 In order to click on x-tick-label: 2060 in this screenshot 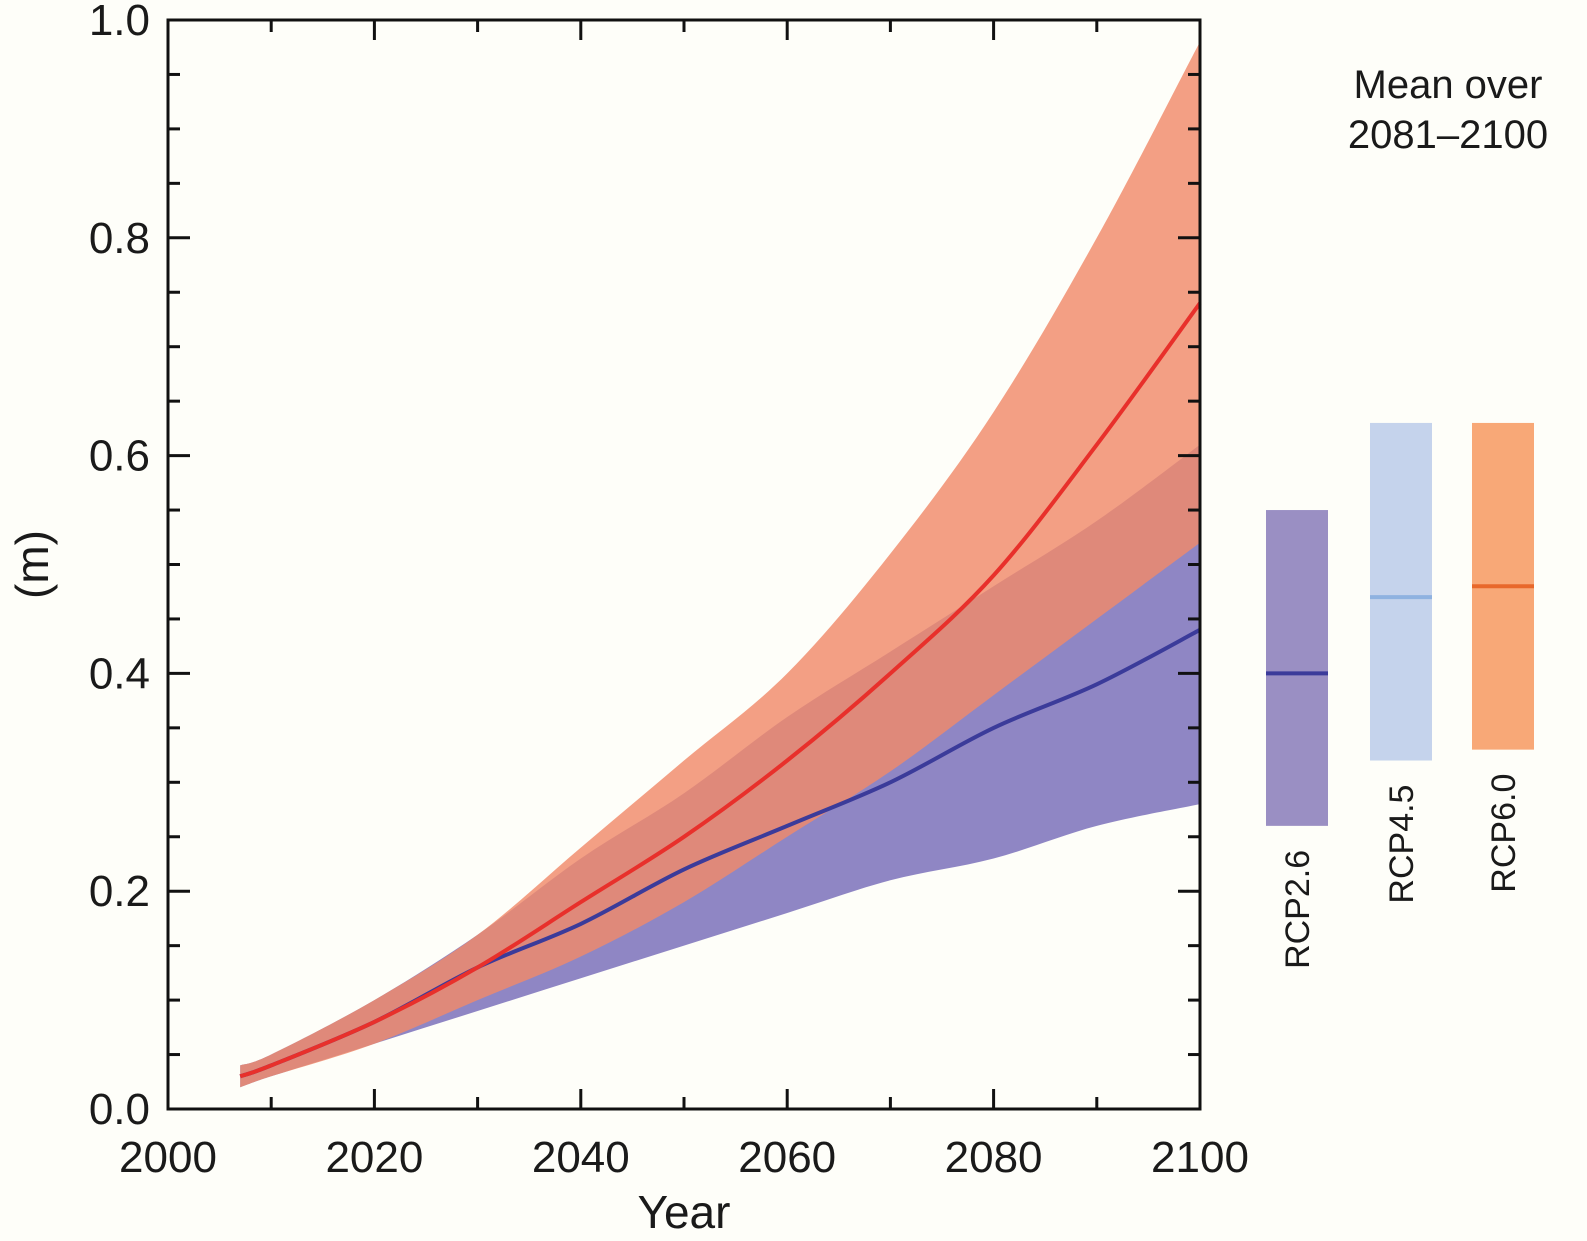, I will do `click(787, 1157)`.